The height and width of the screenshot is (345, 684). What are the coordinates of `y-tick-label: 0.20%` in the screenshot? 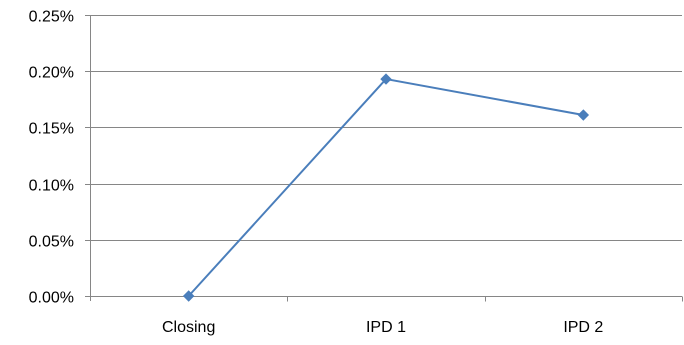 It's located at (51, 73).